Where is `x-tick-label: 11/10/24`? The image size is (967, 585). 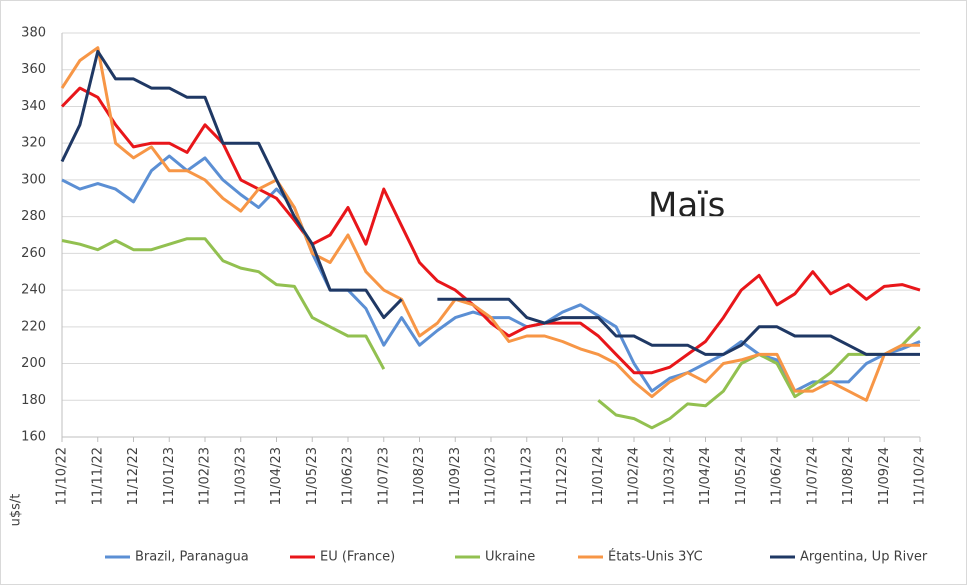 x-tick-label: 11/10/24 is located at coordinates (920, 476).